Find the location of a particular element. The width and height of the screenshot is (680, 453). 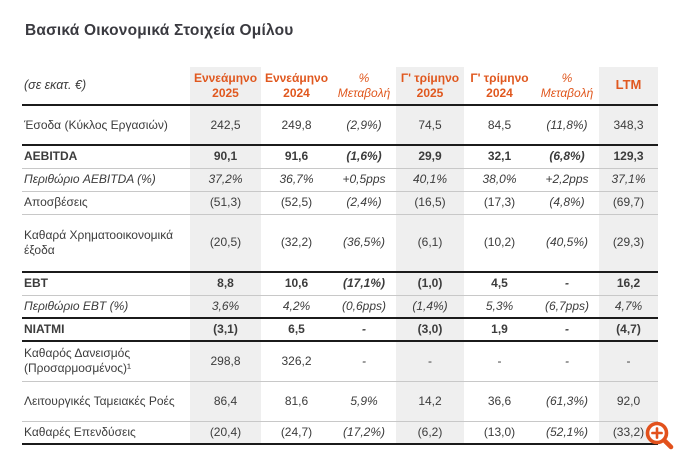

row-label: AEBITDA is located at coordinates (51, 156).